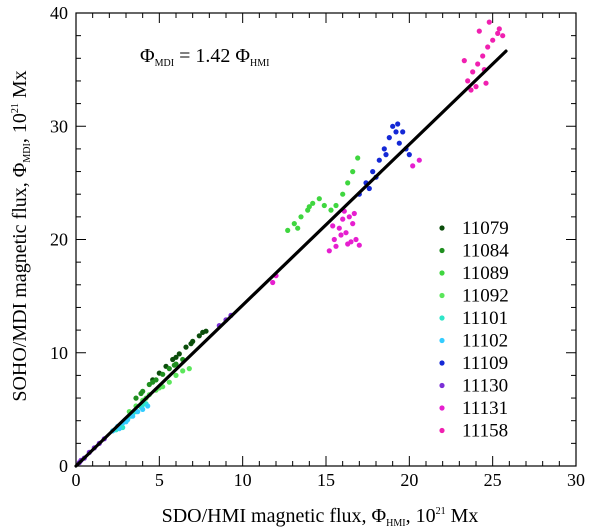 The image size is (589, 529). I want to click on x-axis-label-main: SDO/HMI magnetic flux, Φ, so click(274, 516).